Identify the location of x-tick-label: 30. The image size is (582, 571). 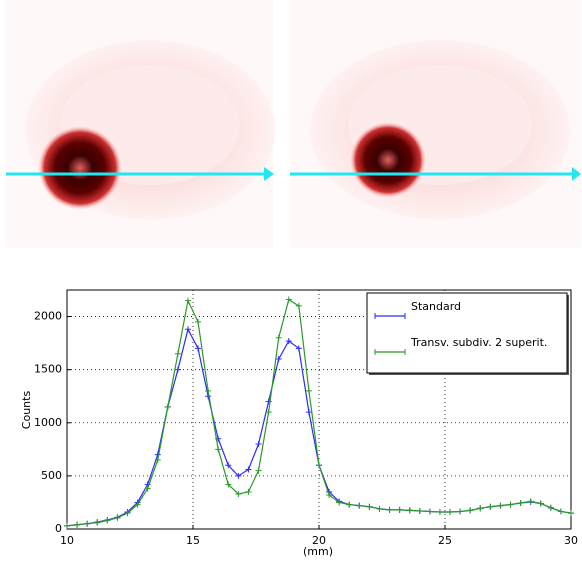
(571, 540).